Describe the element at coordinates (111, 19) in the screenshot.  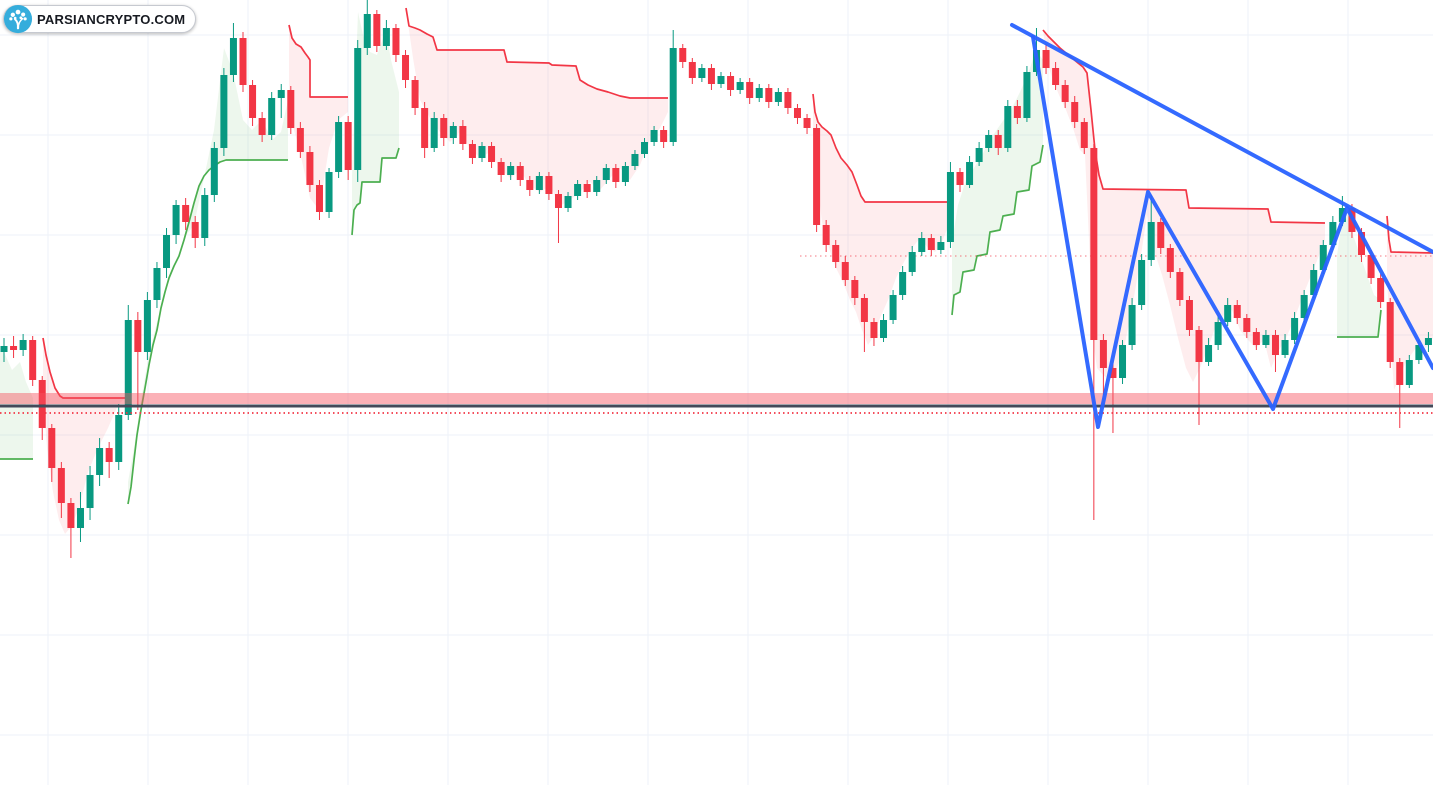
I see `watermark-label: PARSIANCRYPTO.COM` at that location.